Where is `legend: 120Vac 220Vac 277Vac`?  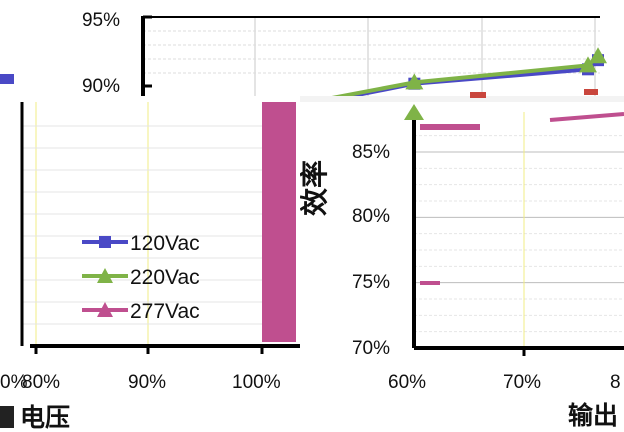
legend: 120Vac 220Vac 277Vac is located at coordinates (141, 277).